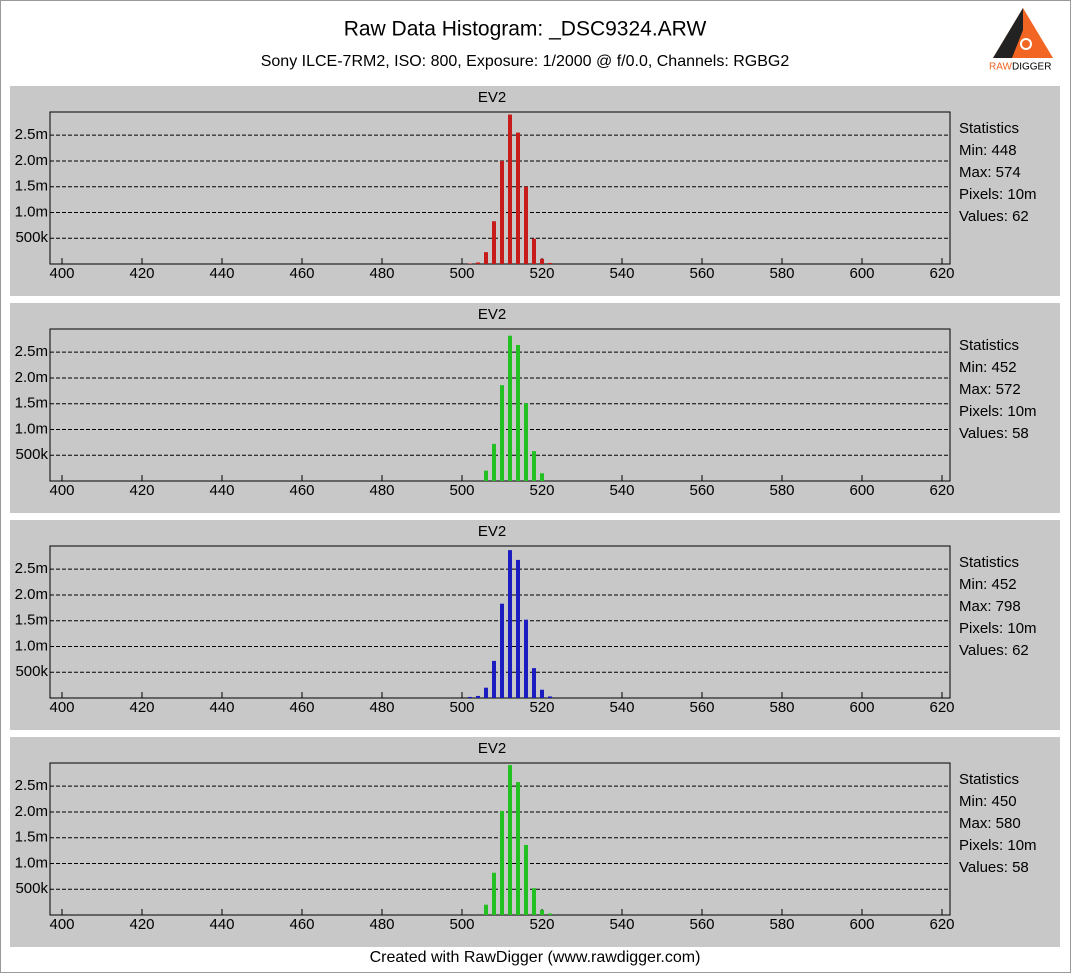 The width and height of the screenshot is (1071, 978). I want to click on statistics-line: Max: 580, so click(990, 823).